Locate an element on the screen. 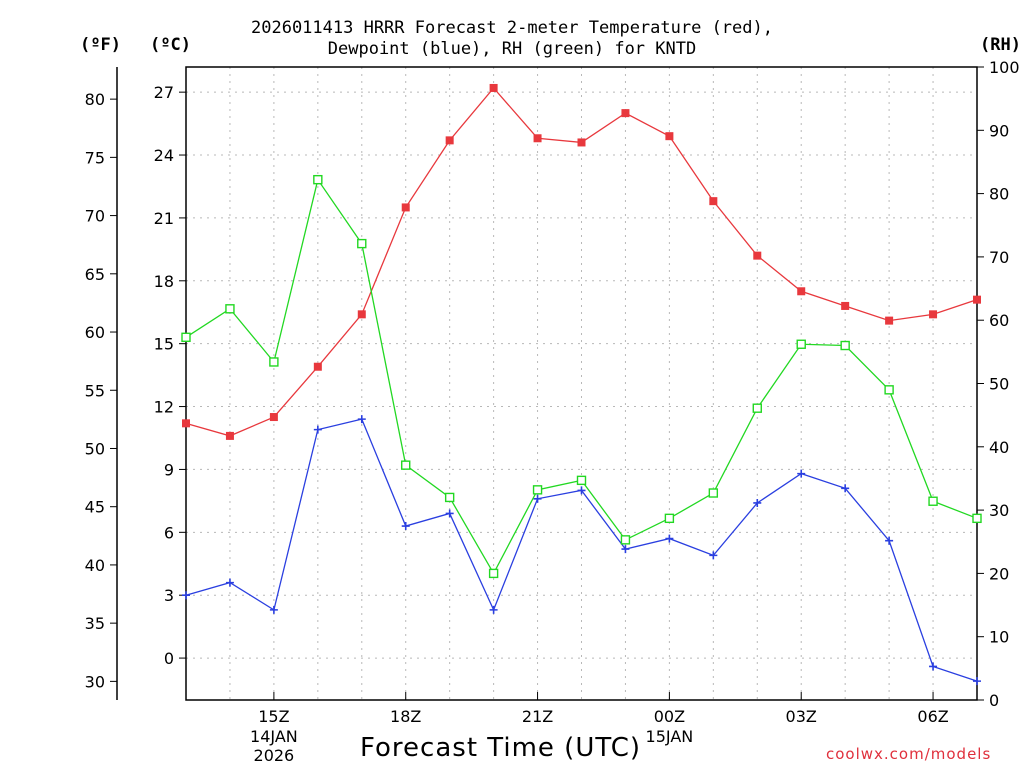 This screenshot has height=768, width=1024. fahrenheit-tick-label: 60 is located at coordinates (95, 332).